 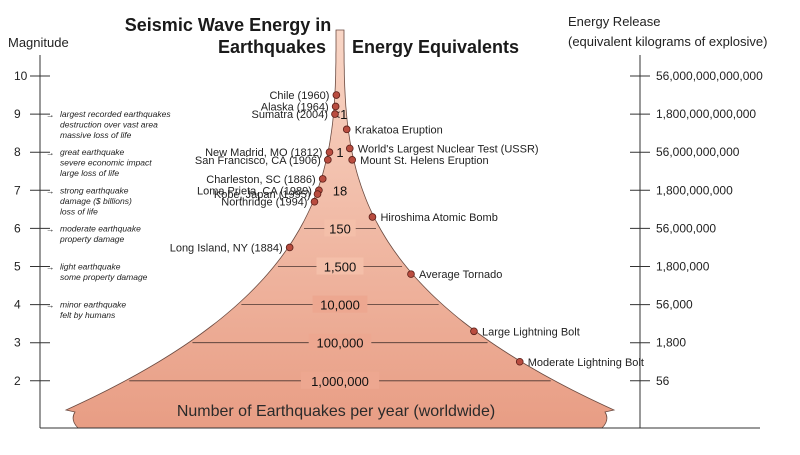 I want to click on magnitude-description-line: destruction over vast area, so click(x=109, y=125).